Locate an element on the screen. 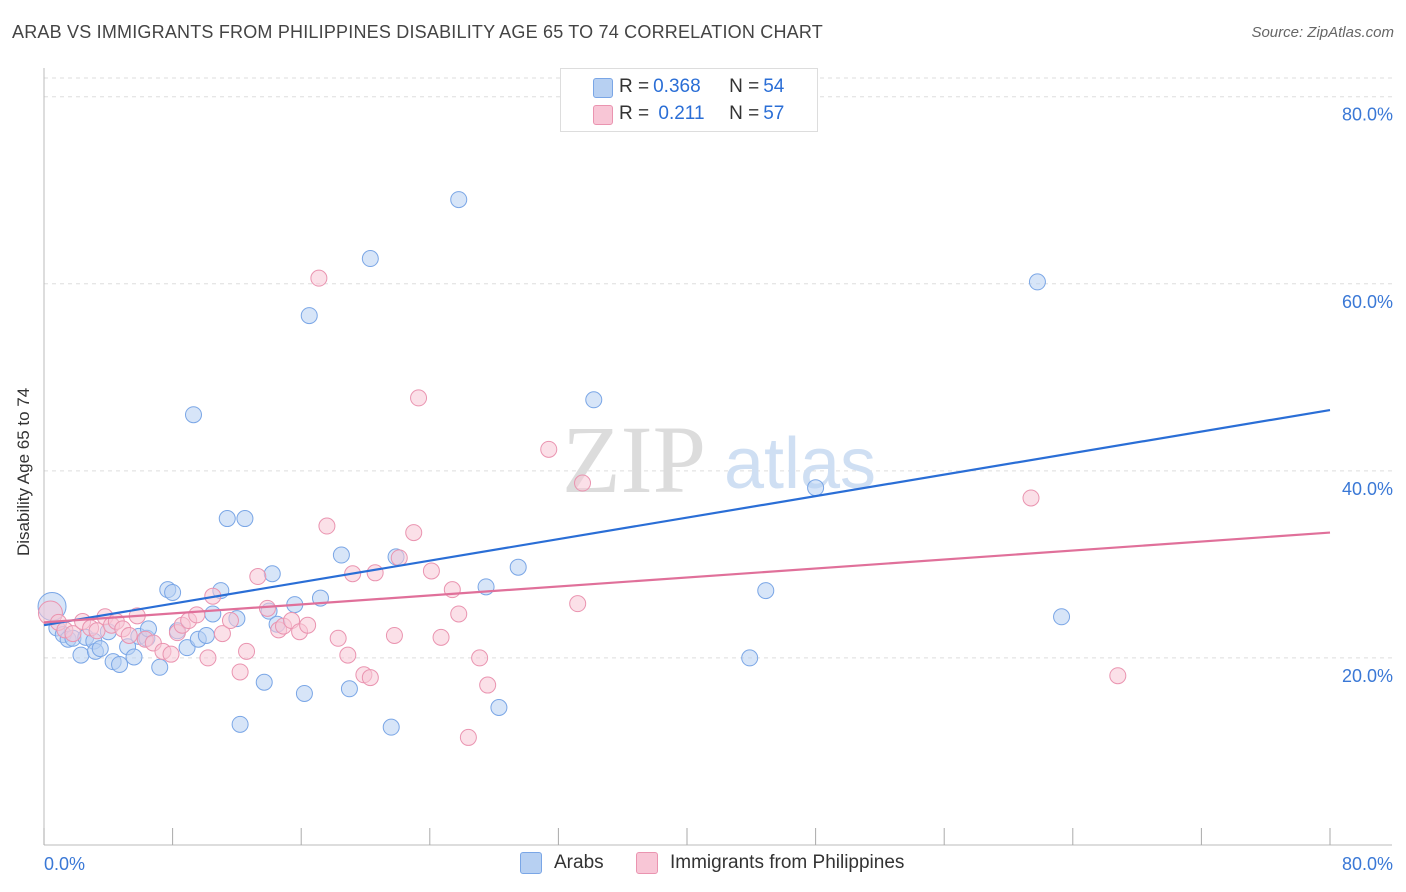 The width and height of the screenshot is (1406, 892). legend-swatch-arabs is located at coordinates (531, 863).